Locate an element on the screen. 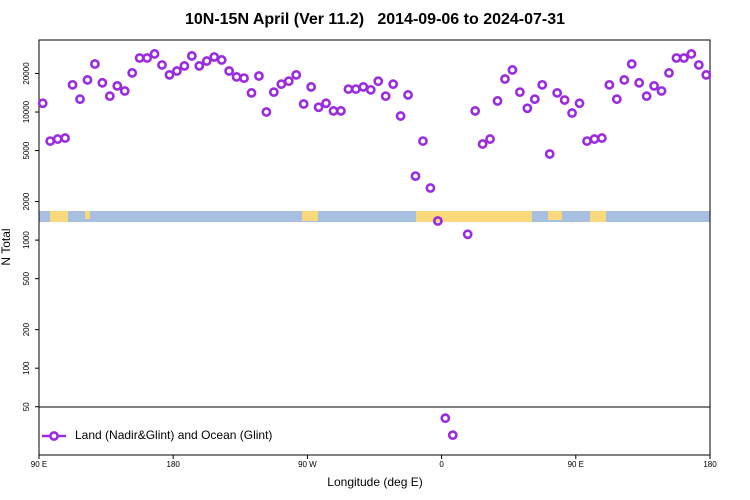  map-strip is located at coordinates (374, 216).